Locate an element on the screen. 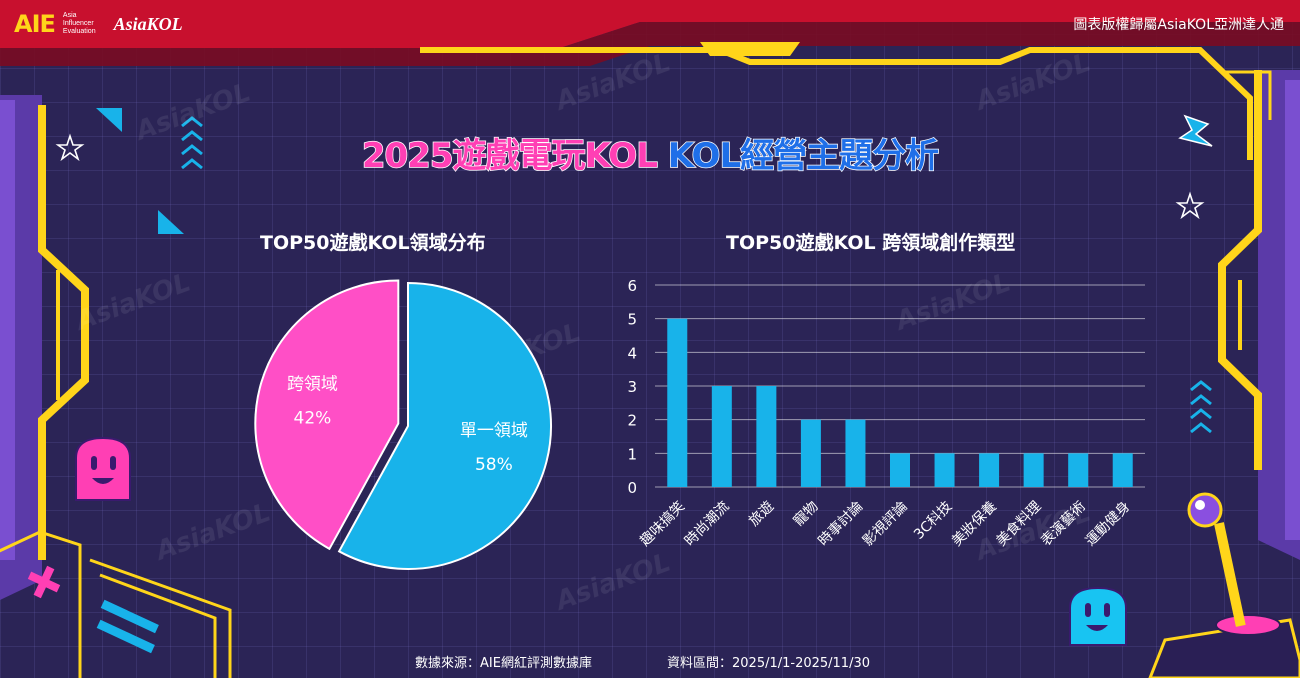 The image size is (1300, 678). bar-chart-title: TOP50遊戲KOL 跨領域創作類型 is located at coordinates (871, 243).